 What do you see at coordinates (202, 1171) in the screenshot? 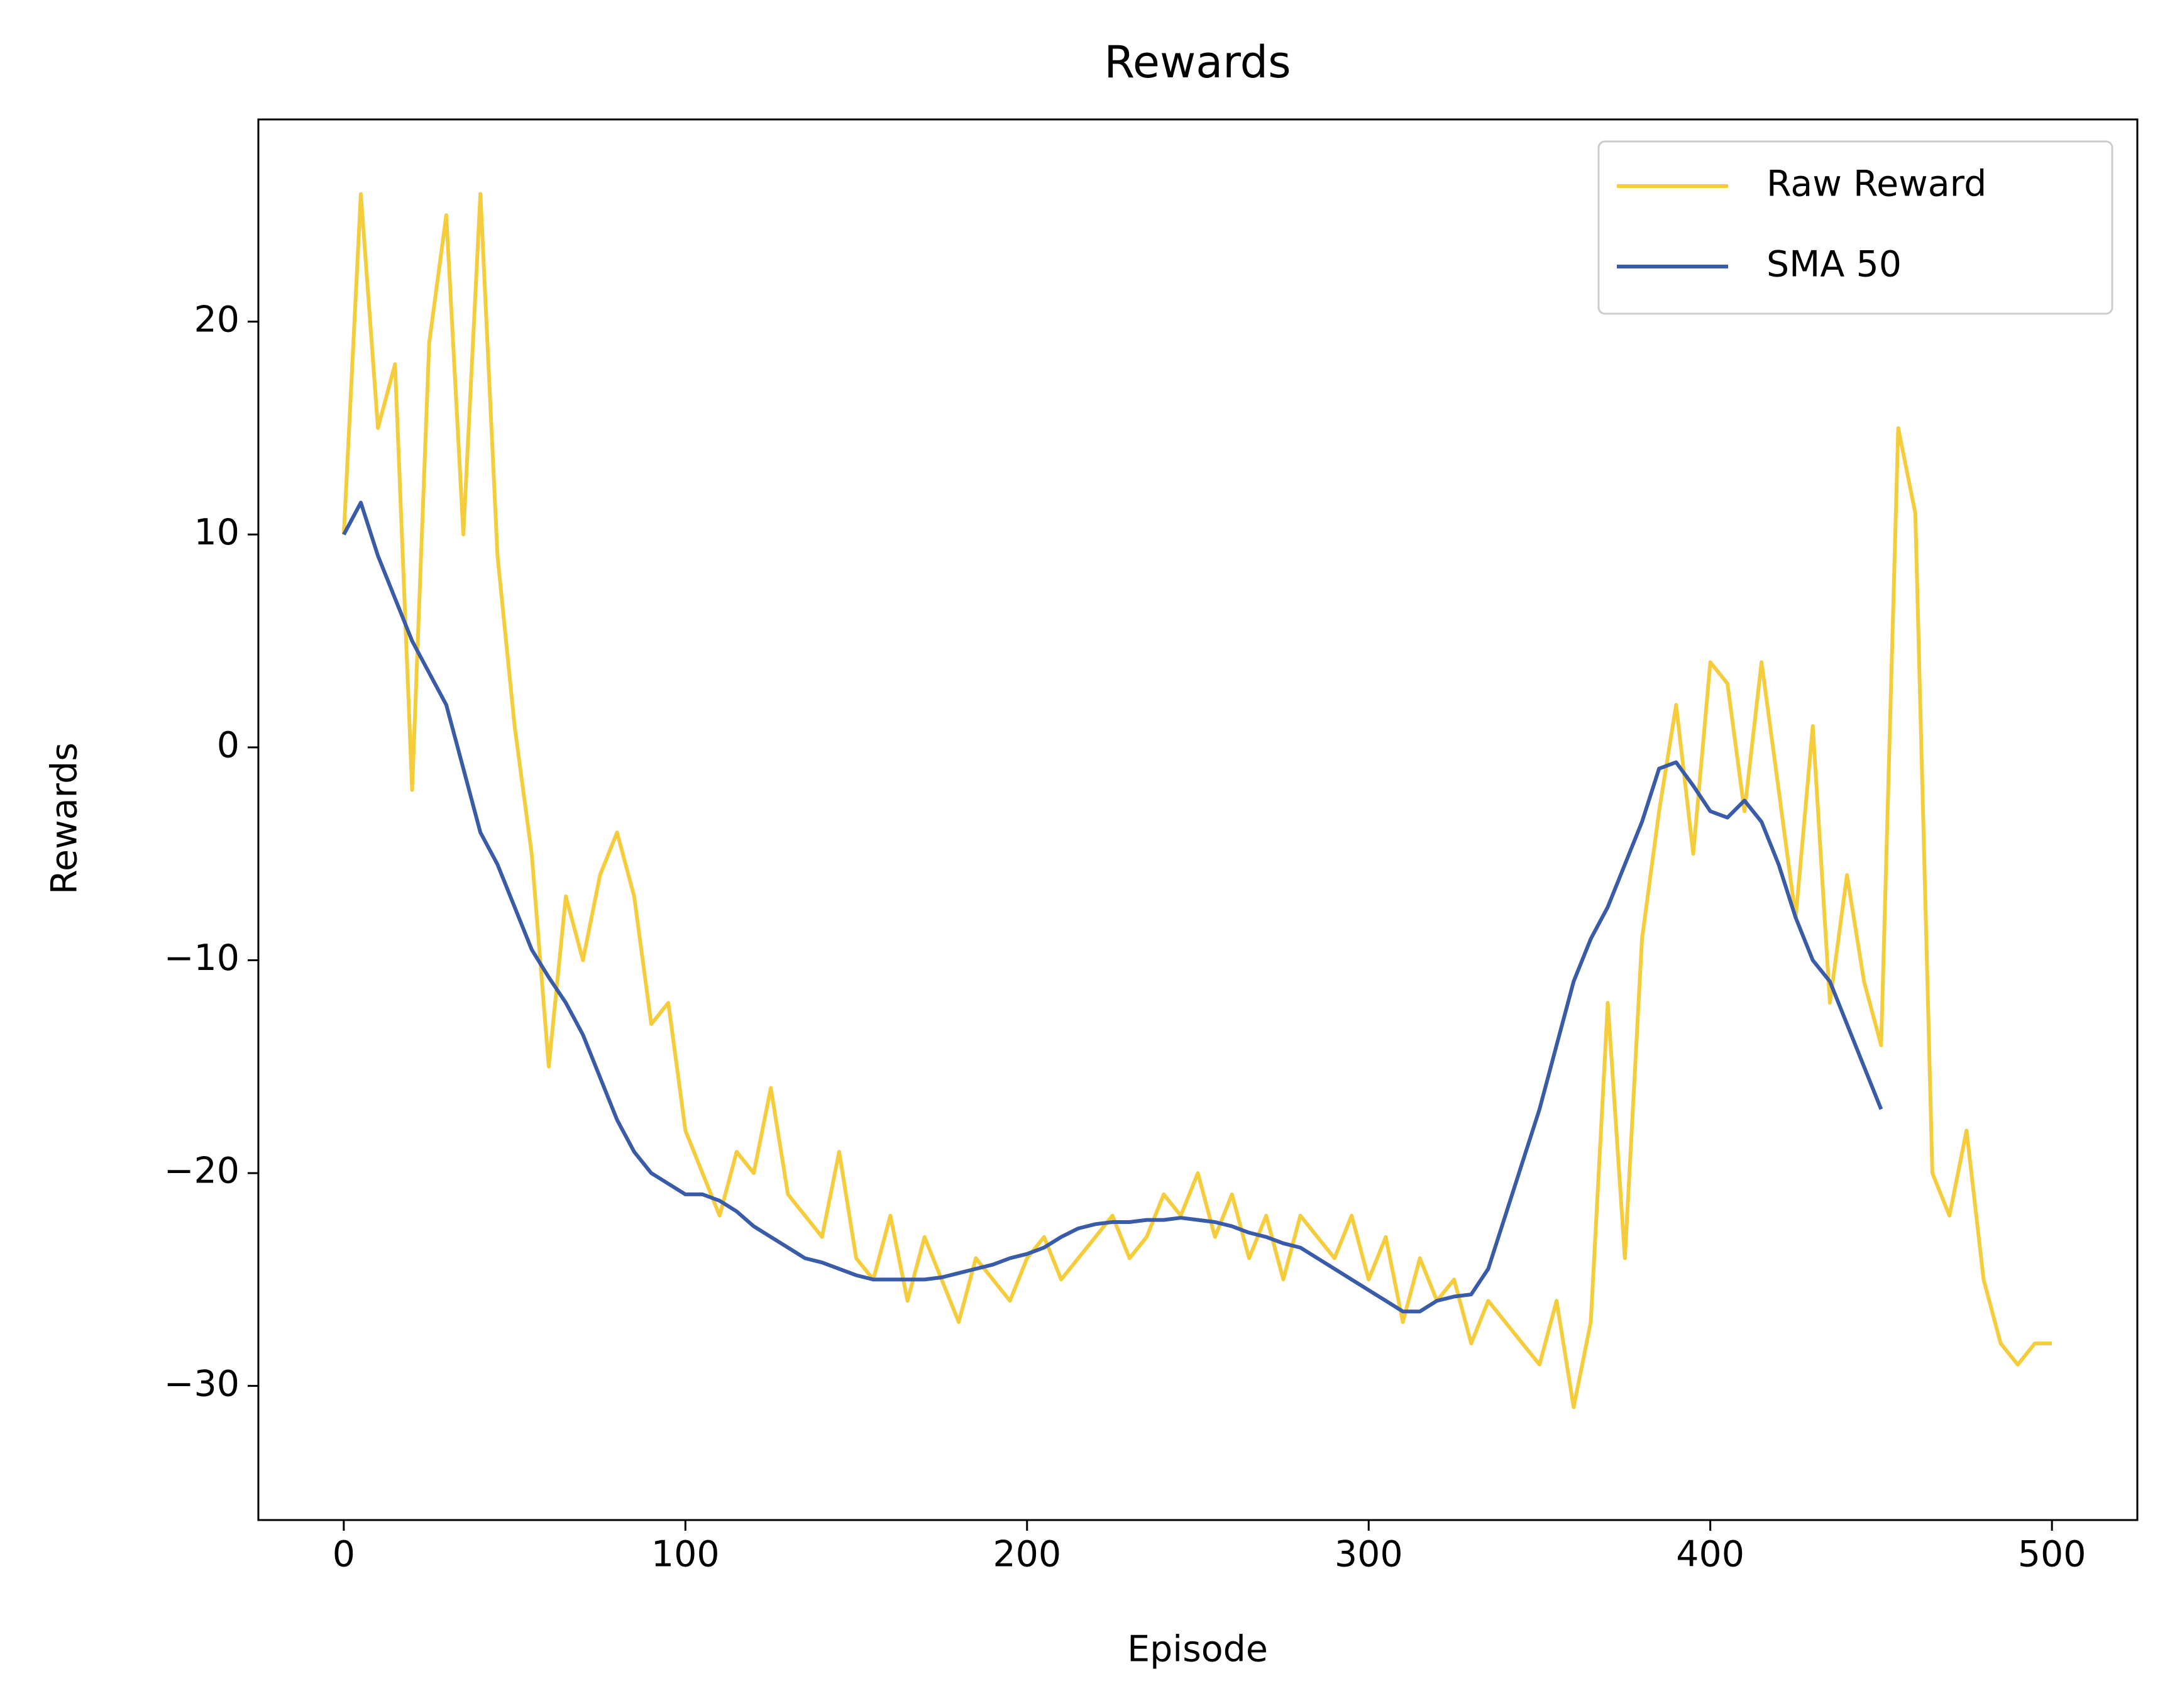
I see `y-tick-label: −20` at bounding box center [202, 1171].